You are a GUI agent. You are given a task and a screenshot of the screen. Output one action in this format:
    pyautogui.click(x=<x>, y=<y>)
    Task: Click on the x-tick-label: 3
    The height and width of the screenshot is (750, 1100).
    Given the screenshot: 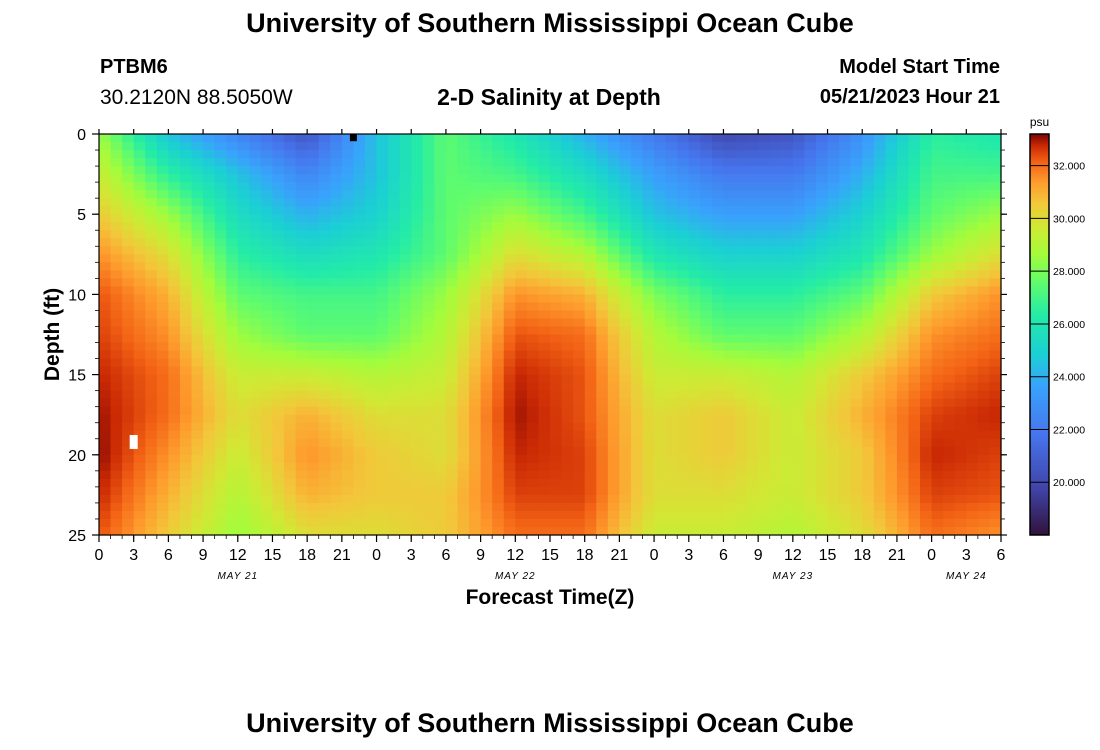 What is the action you would take?
    pyautogui.click(x=133, y=555)
    